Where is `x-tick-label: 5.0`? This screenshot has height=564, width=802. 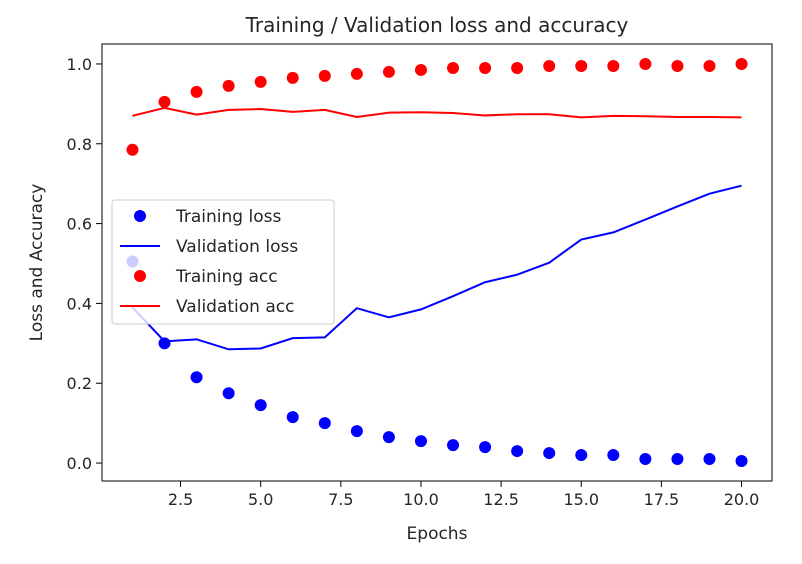
x-tick-label: 5.0 is located at coordinates (260, 499).